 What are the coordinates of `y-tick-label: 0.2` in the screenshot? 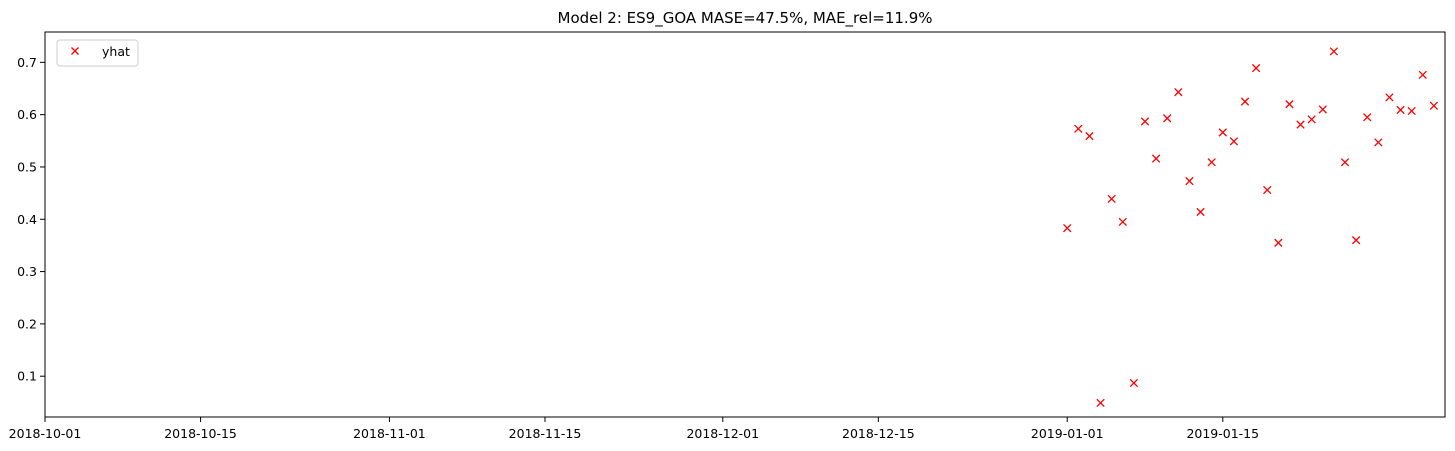 It's located at (27, 323).